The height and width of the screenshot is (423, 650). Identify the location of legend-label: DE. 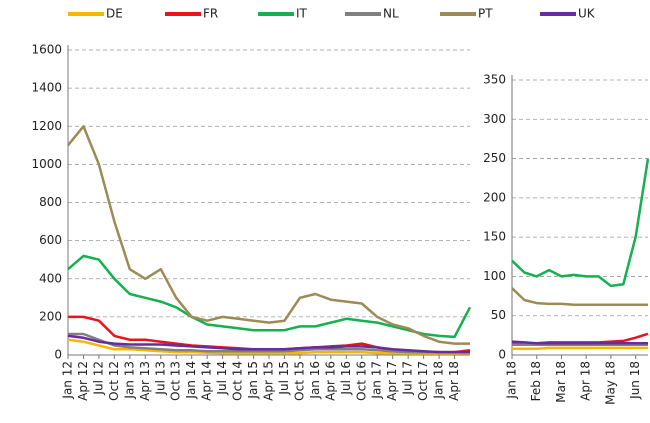
(114, 14).